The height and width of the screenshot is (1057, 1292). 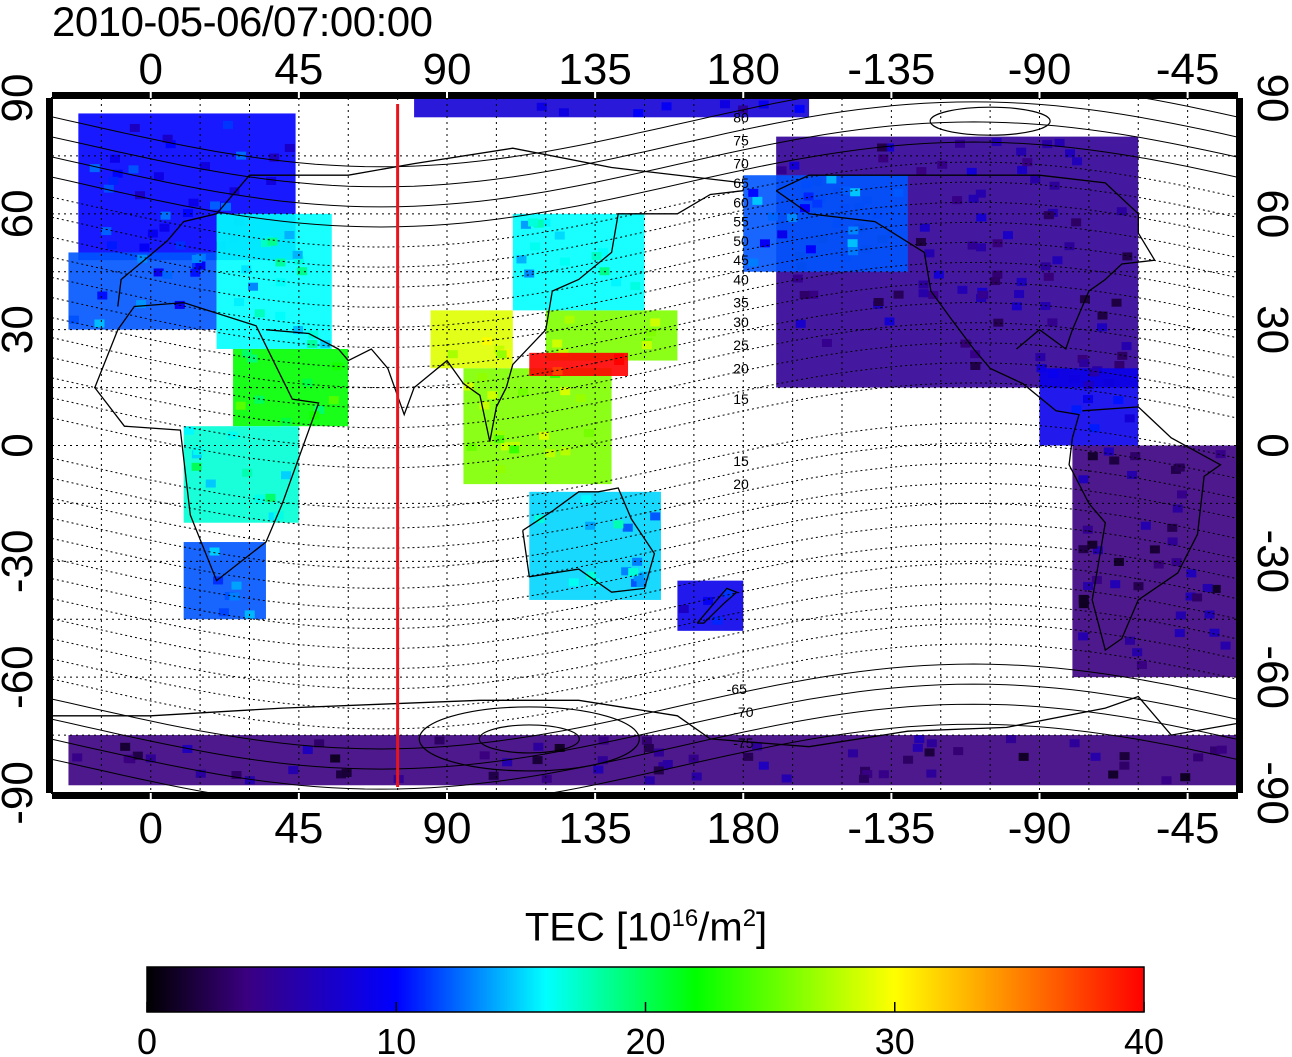 What do you see at coordinates (644, 721) in the screenshot?
I see `coastline` at bounding box center [644, 721].